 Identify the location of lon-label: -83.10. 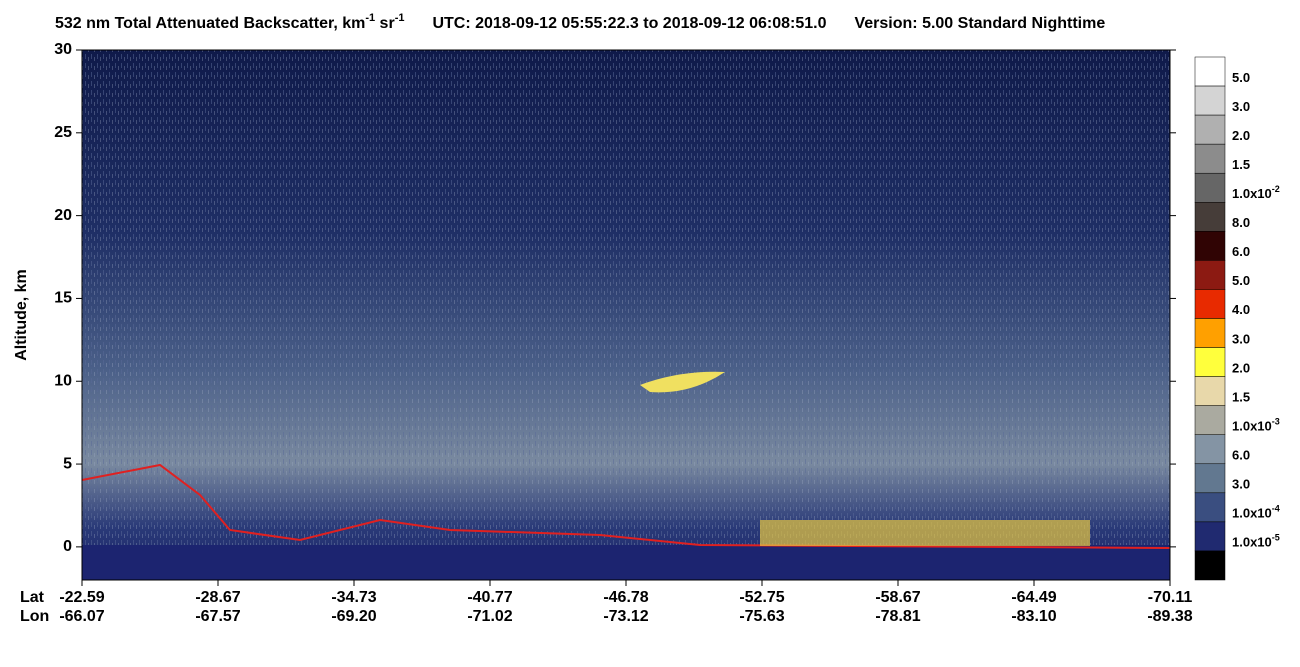
(1033, 616).